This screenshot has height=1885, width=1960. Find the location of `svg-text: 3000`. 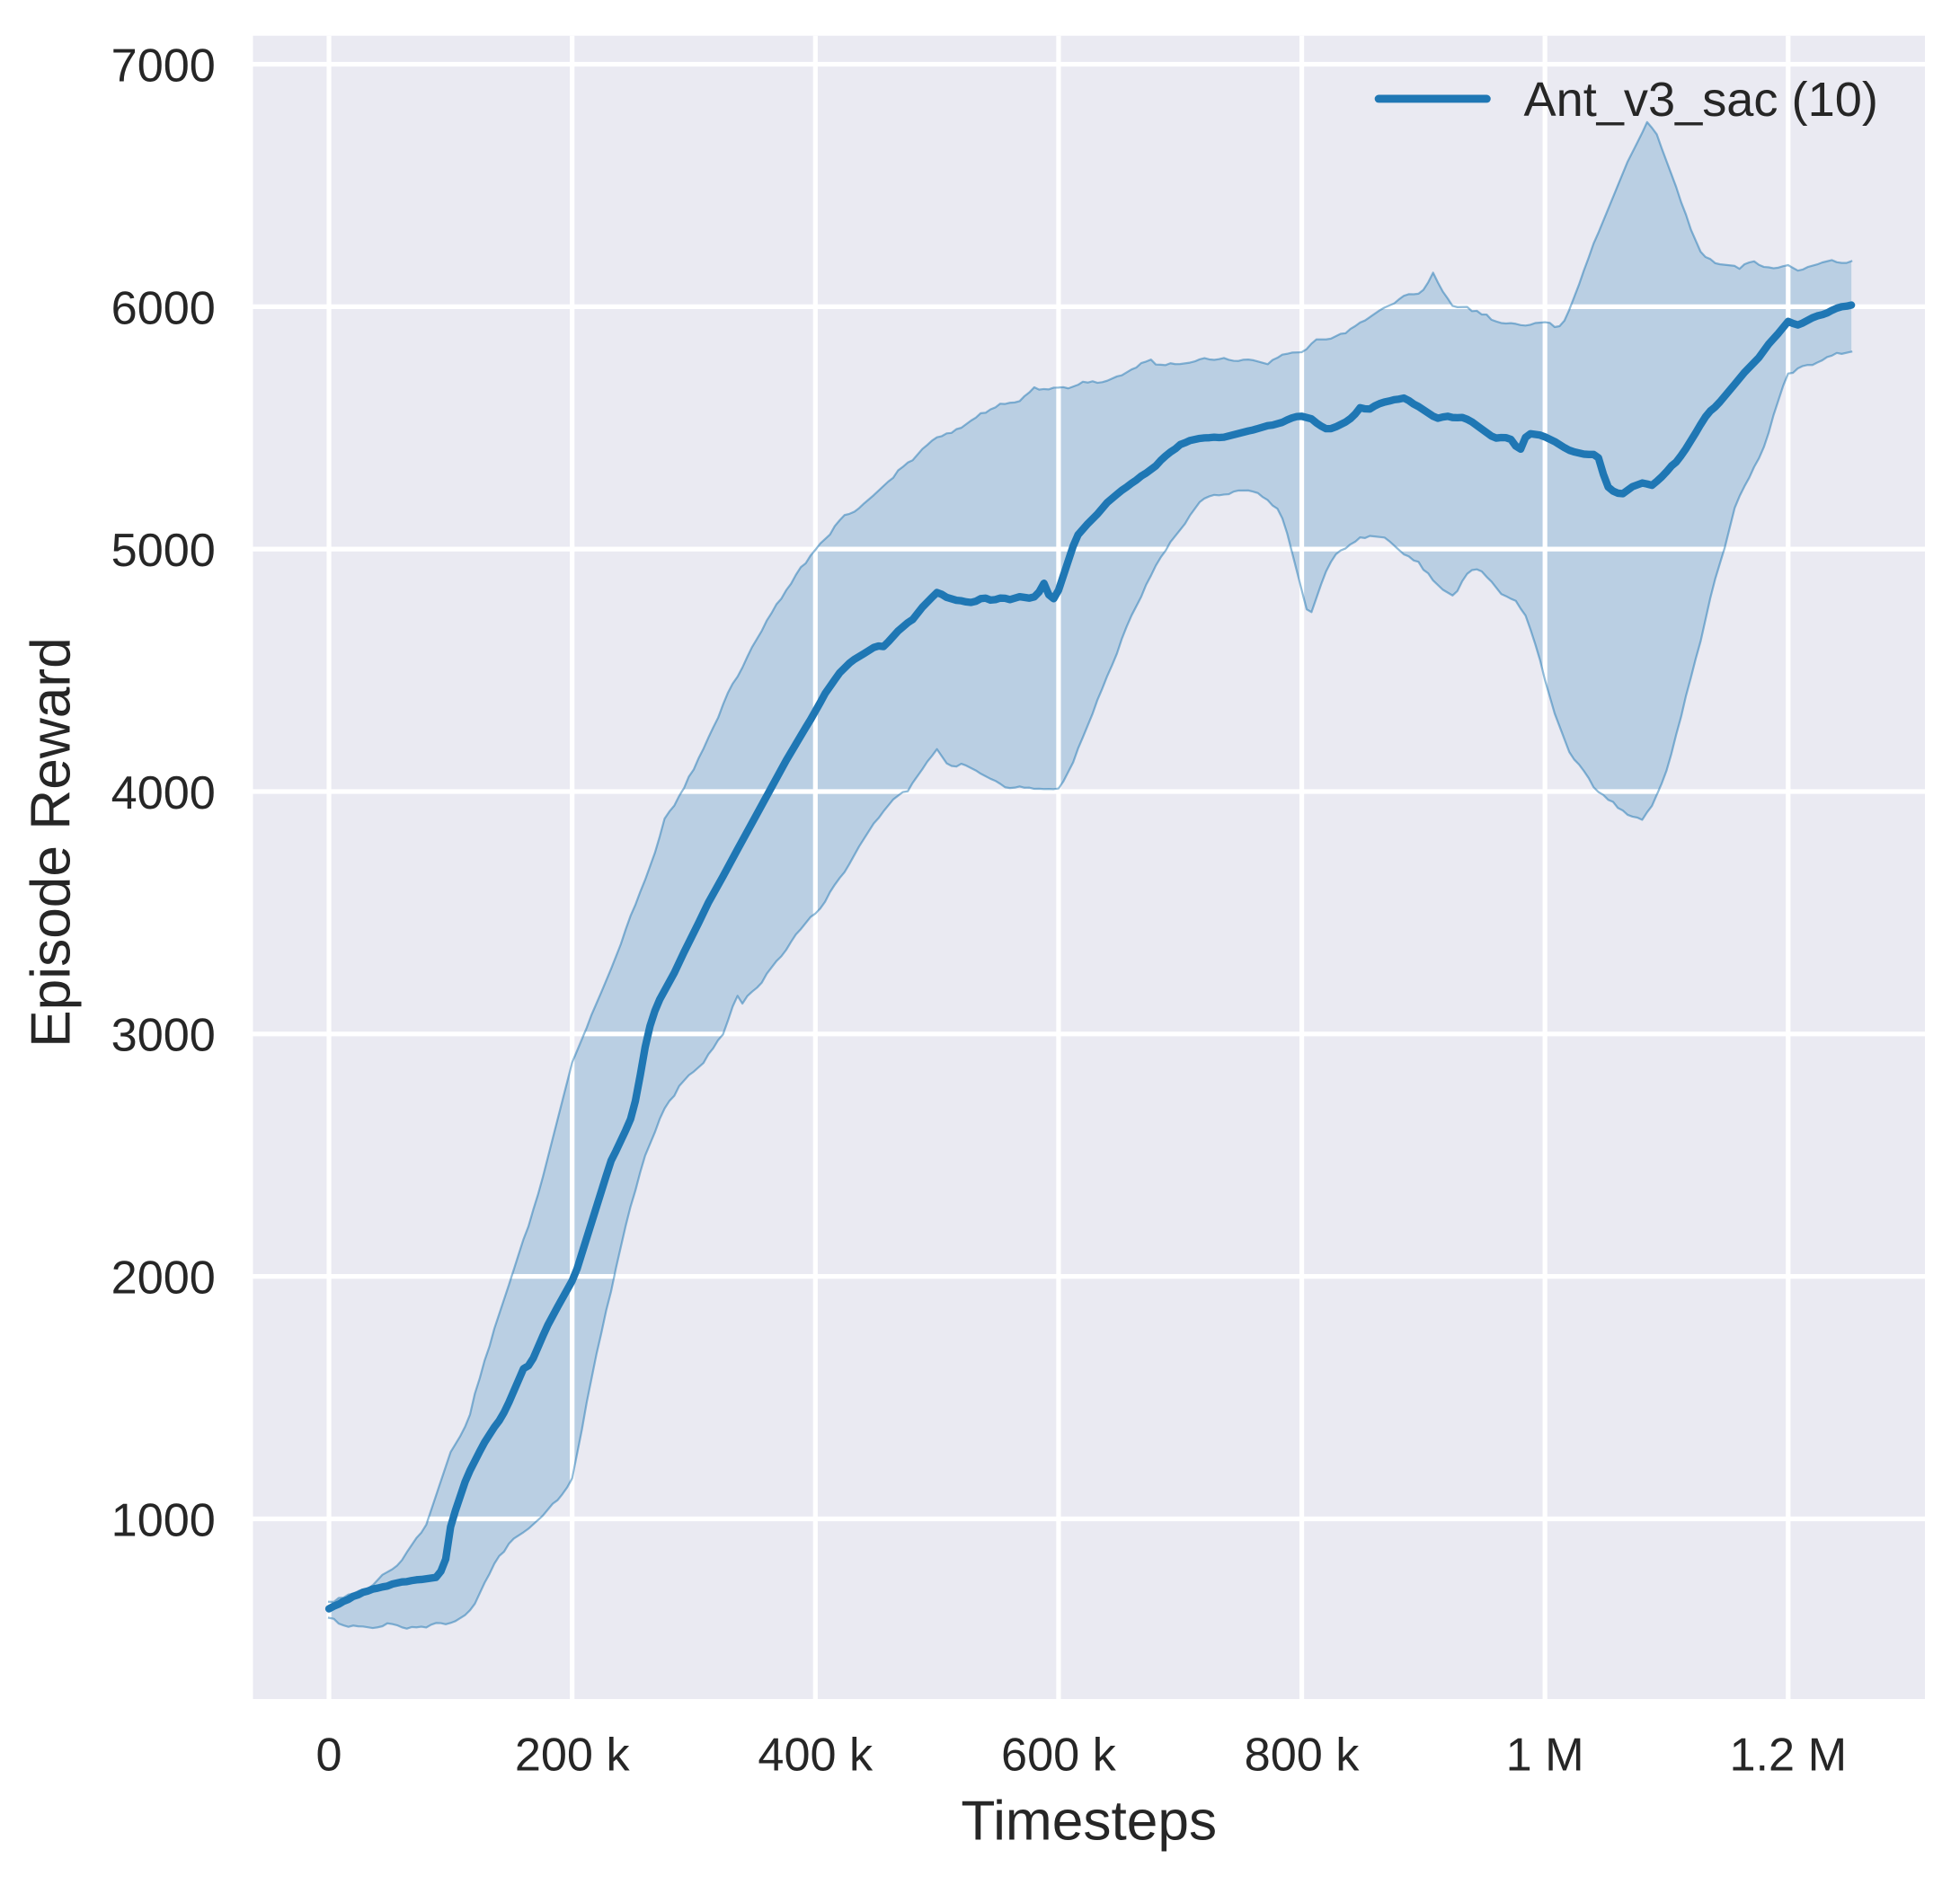

svg-text: 3000 is located at coordinates (164, 1036).